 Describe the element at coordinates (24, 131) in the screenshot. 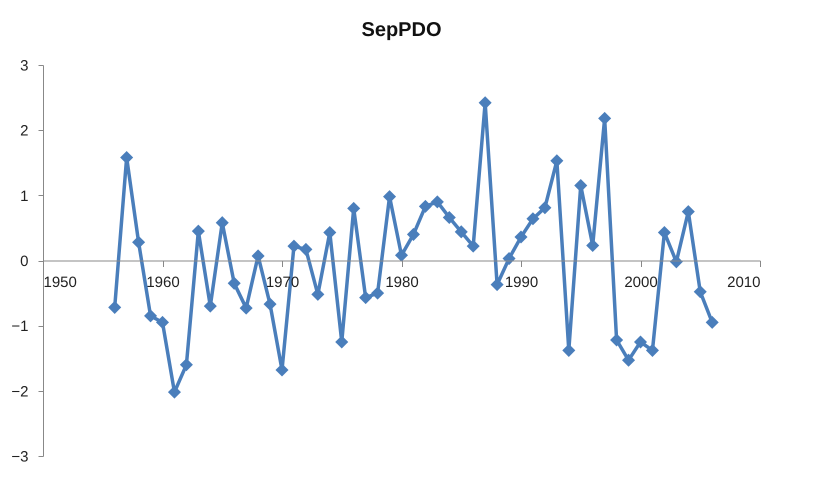

I see `y-tick-label: 2` at that location.